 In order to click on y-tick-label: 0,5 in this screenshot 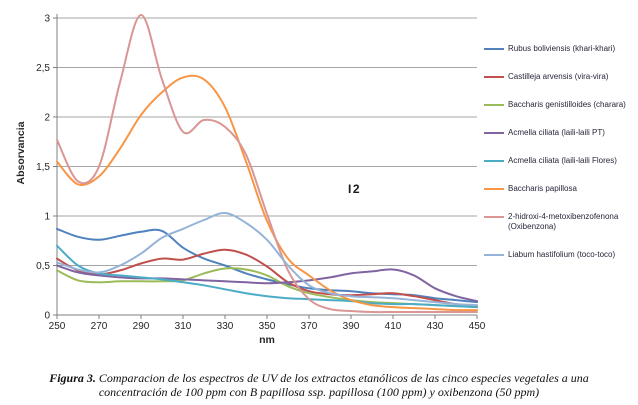, I will do `click(43, 266)`.